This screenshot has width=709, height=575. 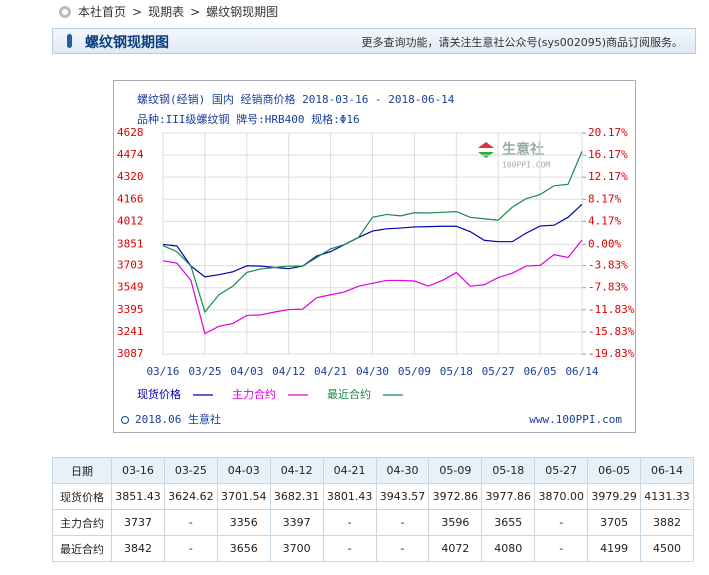 What do you see at coordinates (288, 371) in the screenshot?
I see `x-tick-label: 04/12` at bounding box center [288, 371].